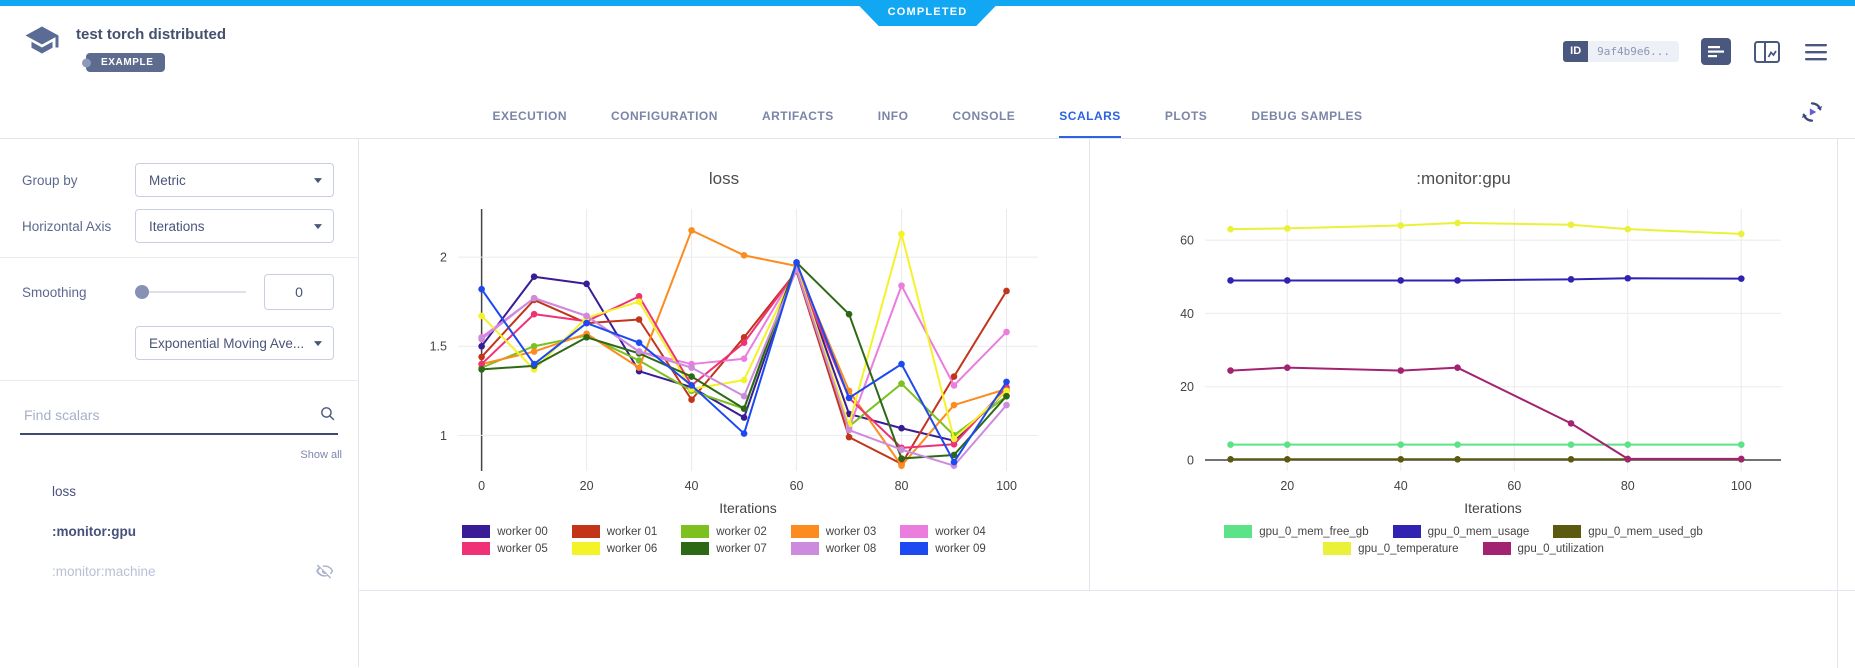  I want to click on tab-console: CONSOLE, so click(984, 116).